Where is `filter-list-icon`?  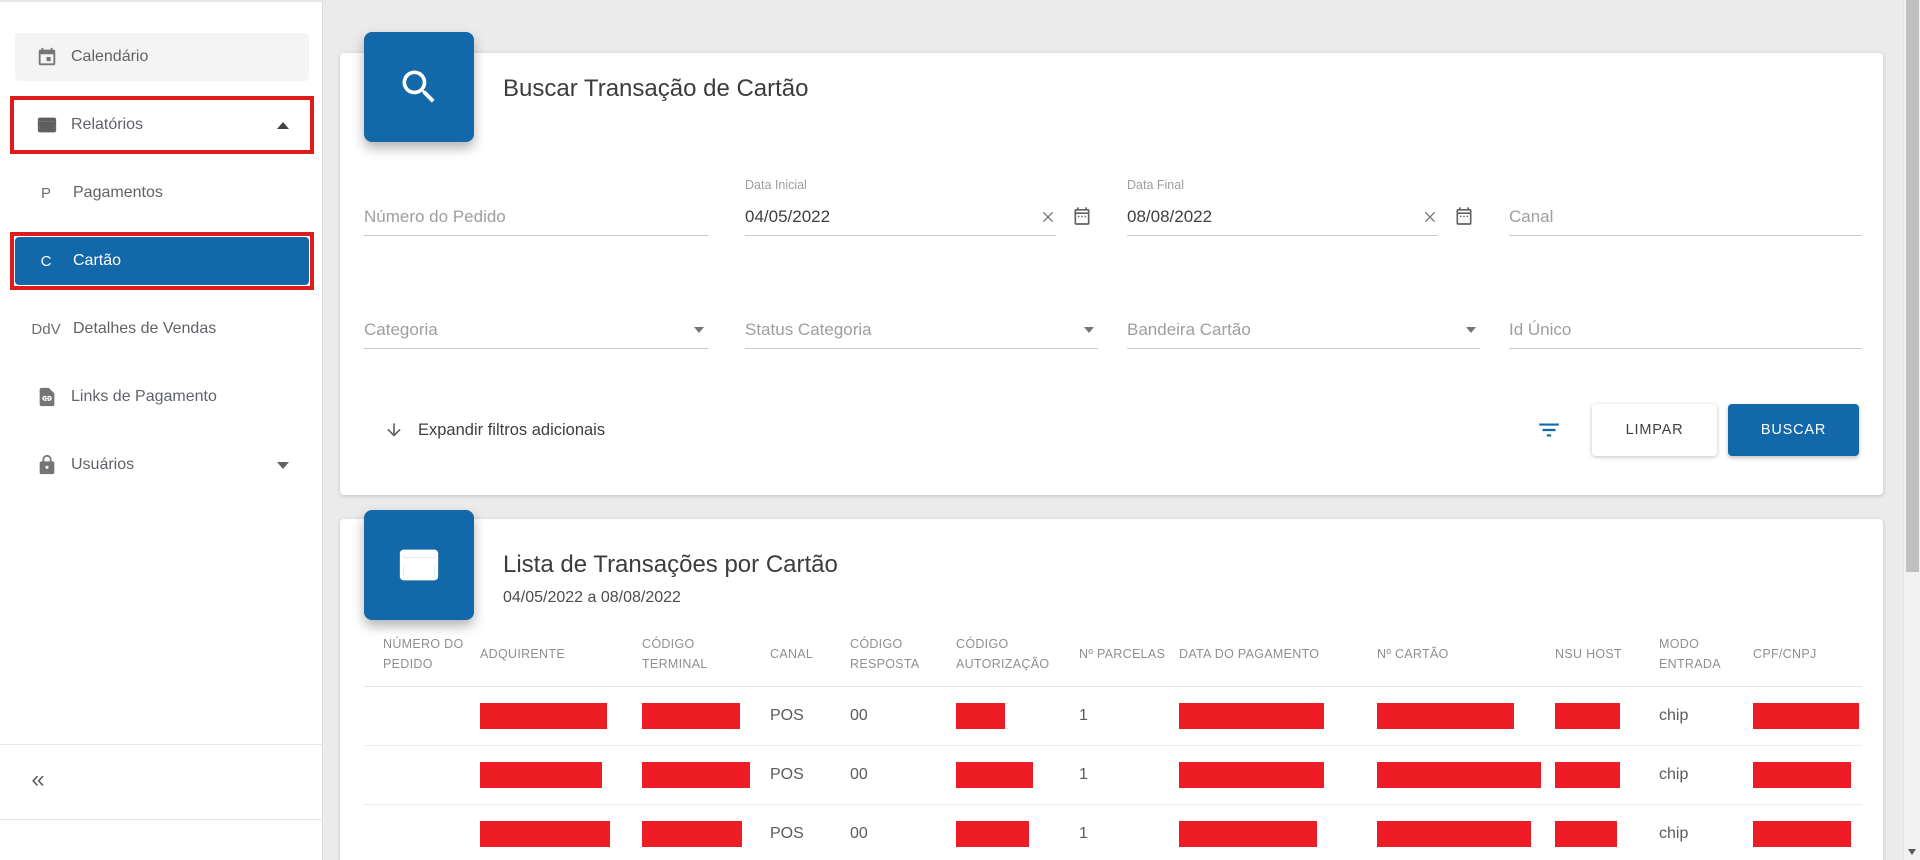
filter-list-icon is located at coordinates (1549, 430).